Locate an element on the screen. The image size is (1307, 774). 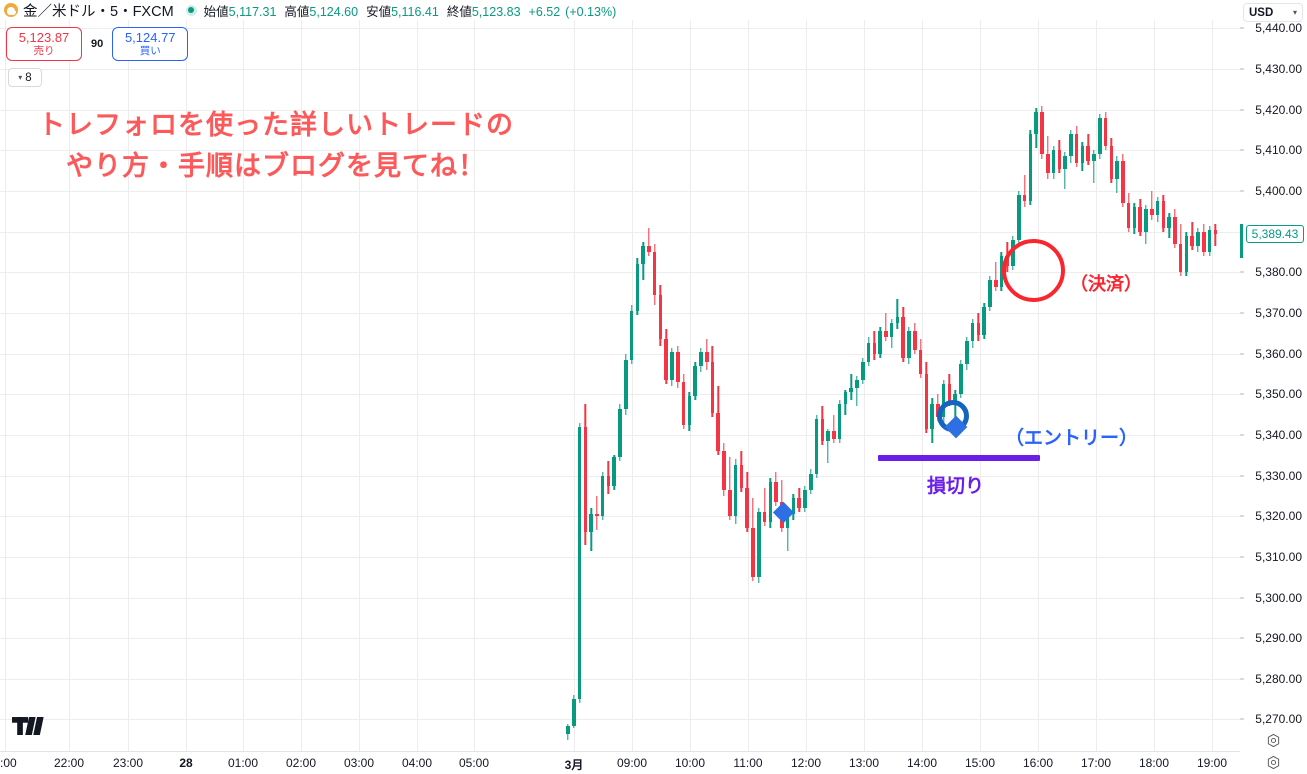
currency-label: USD is located at coordinates (1261, 12).